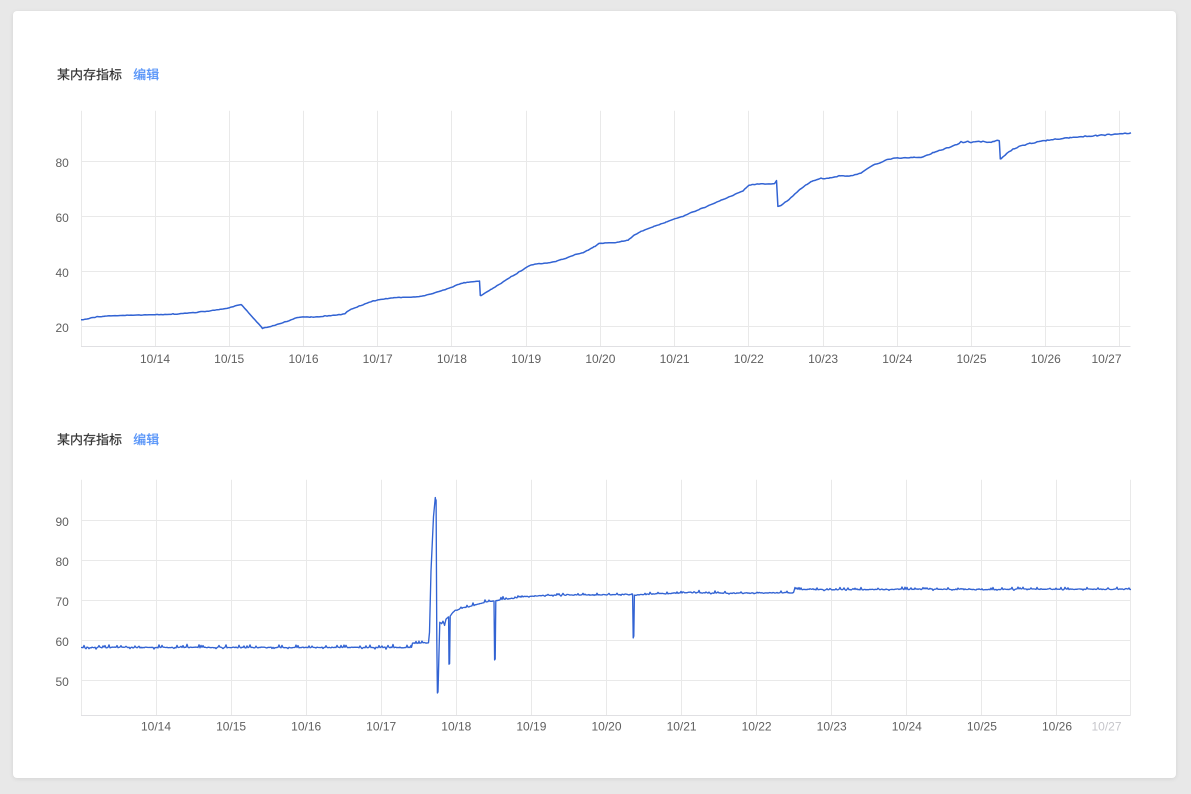  Describe the element at coordinates (62, 273) in the screenshot. I see `svg-text: 40` at that location.